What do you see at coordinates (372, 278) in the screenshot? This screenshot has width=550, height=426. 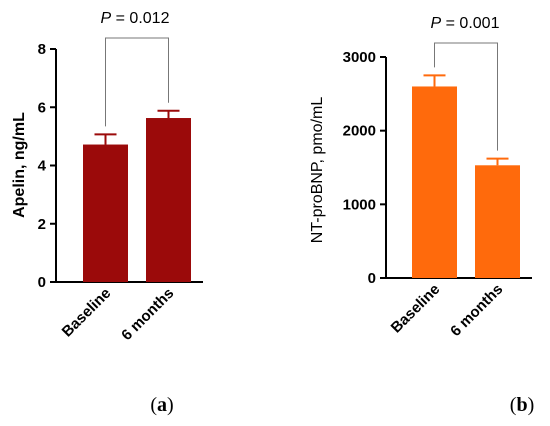 I see `panel-b-y-tick-label: 0` at bounding box center [372, 278].